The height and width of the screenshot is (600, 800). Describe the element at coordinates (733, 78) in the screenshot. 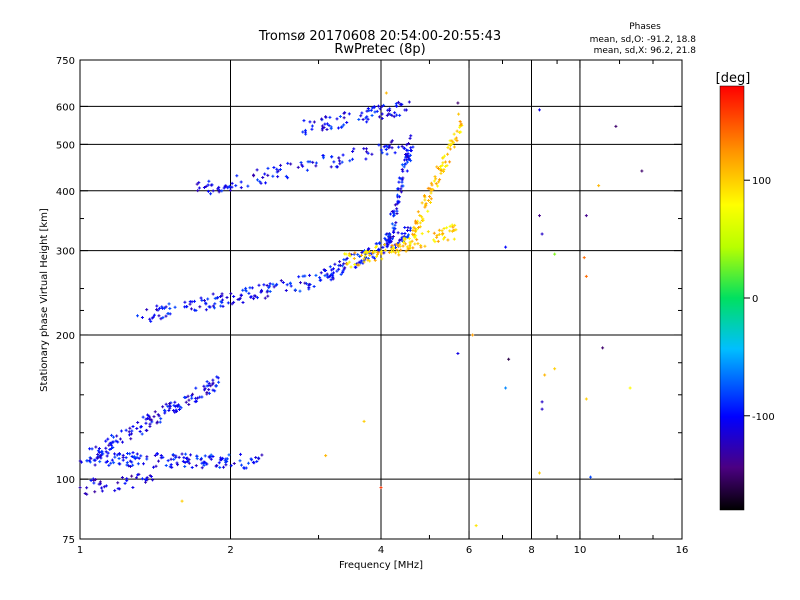

I see `colorbar-label: [deg]` at that location.